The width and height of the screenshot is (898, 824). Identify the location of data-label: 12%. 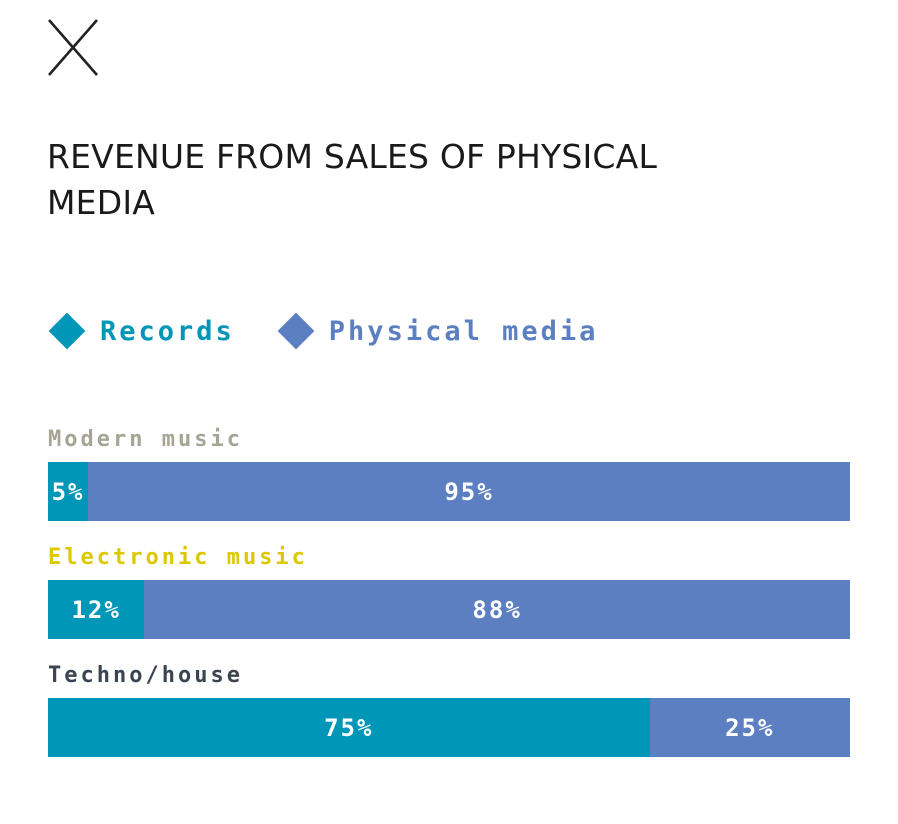
(96, 609).